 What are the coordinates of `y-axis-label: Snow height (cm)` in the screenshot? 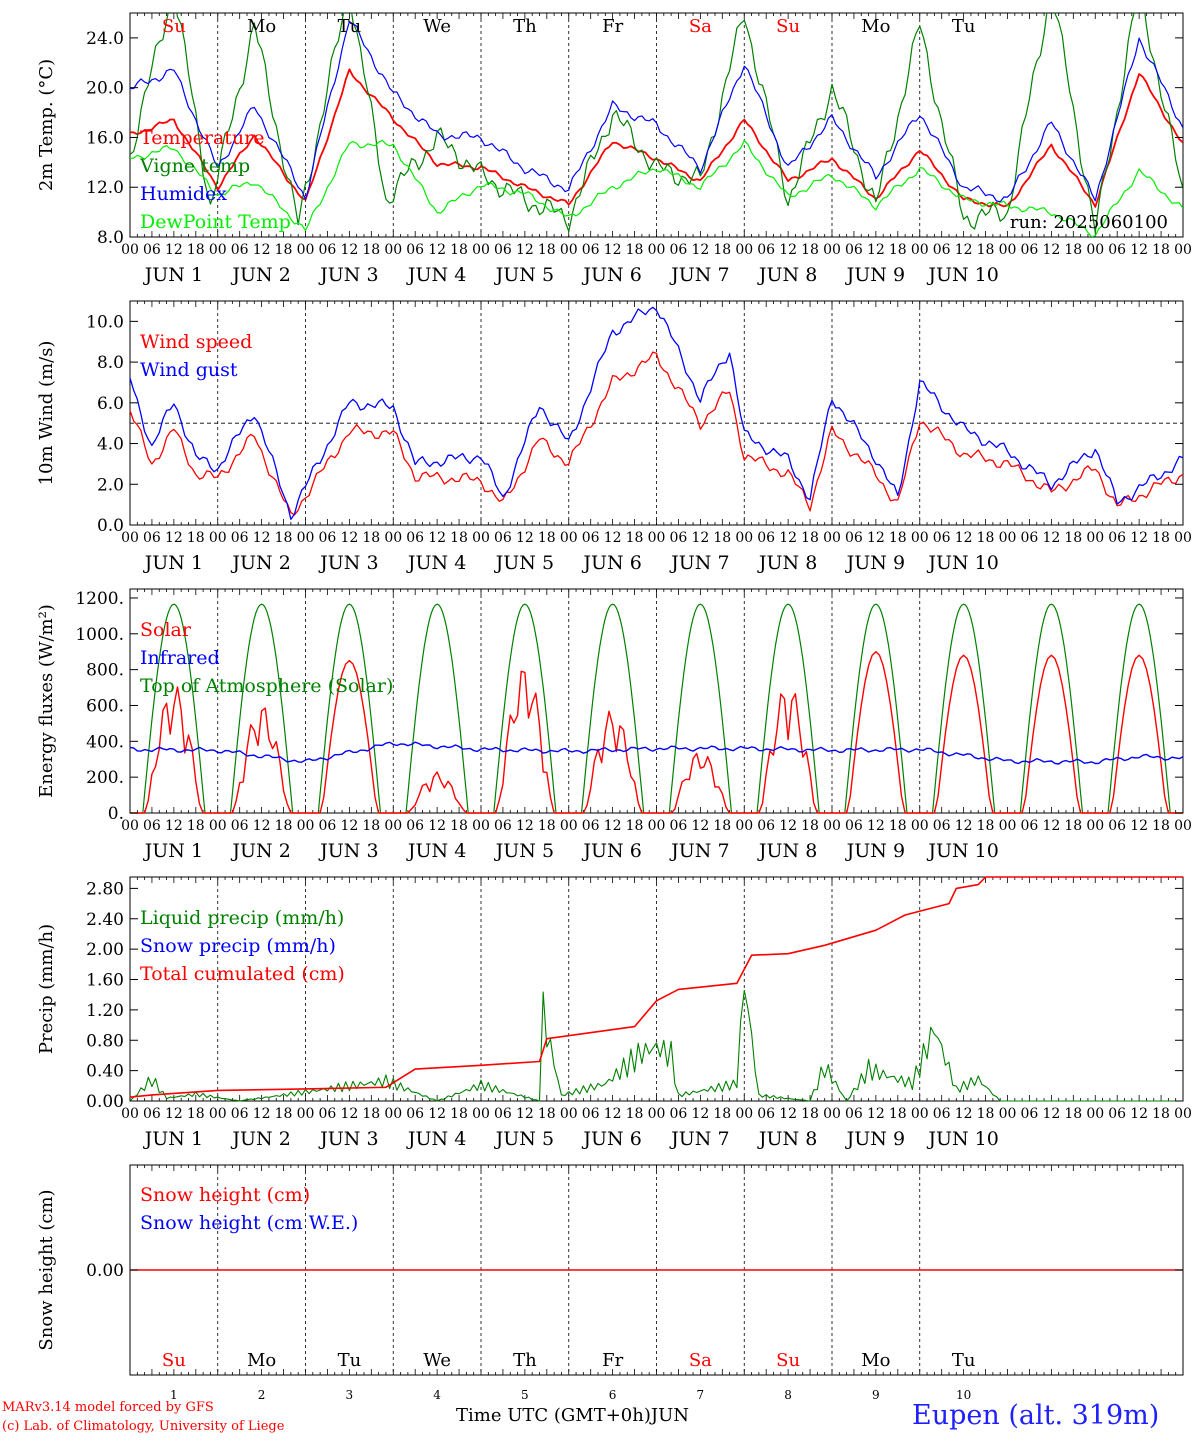 It's located at (46, 1269).